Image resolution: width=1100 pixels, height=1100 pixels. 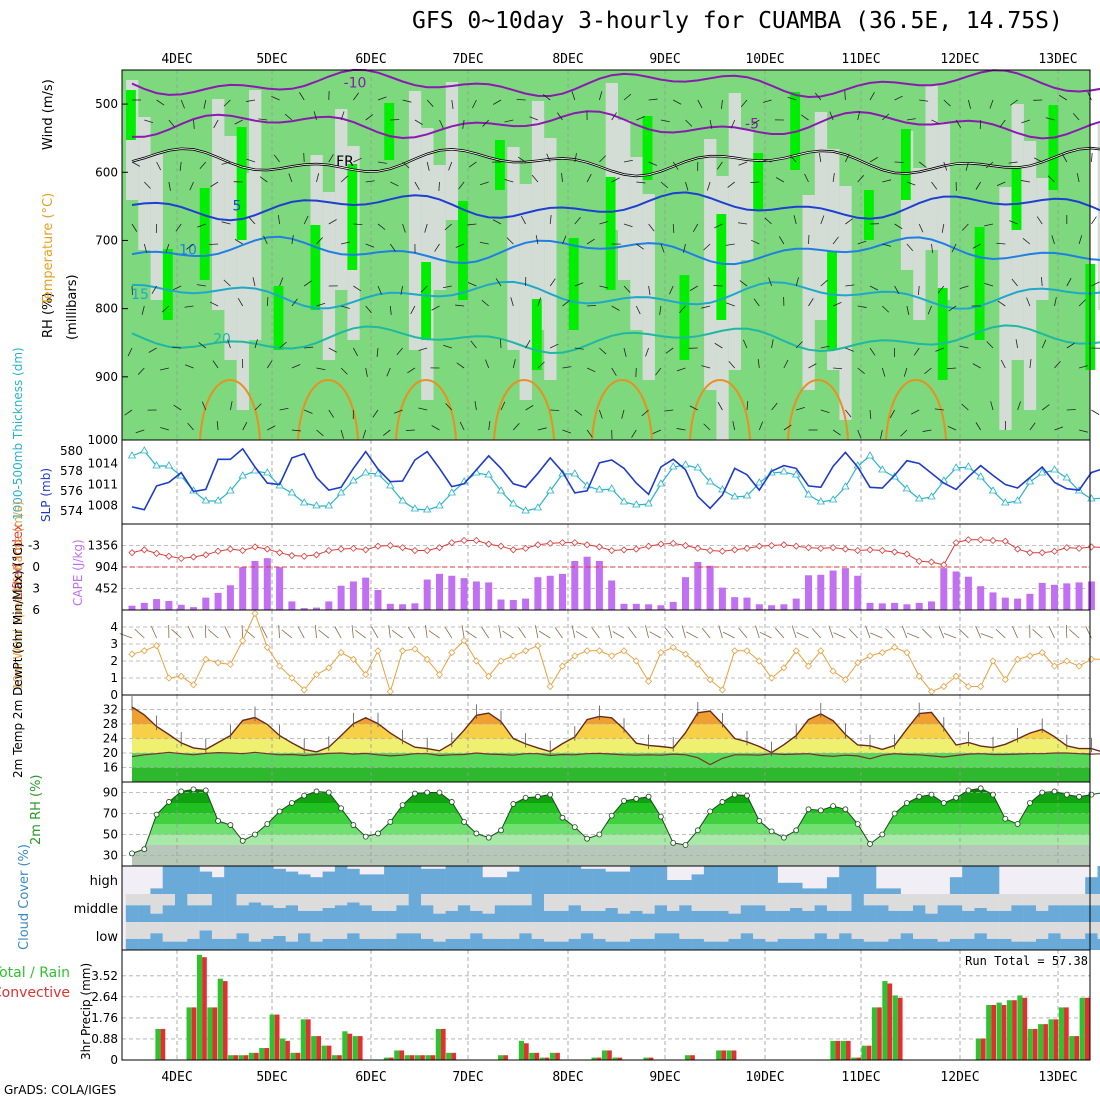 I want to click on pressure-tick-label: 800, so click(x=106, y=309).